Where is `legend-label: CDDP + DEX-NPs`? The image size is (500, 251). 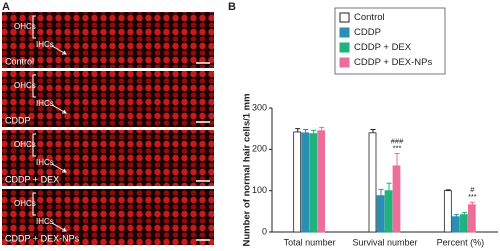
legend-label: CDDP + DEX-NPs is located at coordinates (393, 62).